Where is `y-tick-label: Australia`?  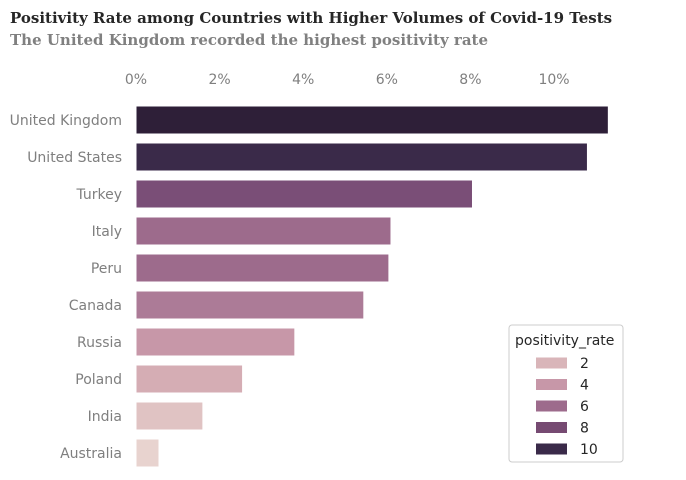 y-tick-label: Australia is located at coordinates (91, 454).